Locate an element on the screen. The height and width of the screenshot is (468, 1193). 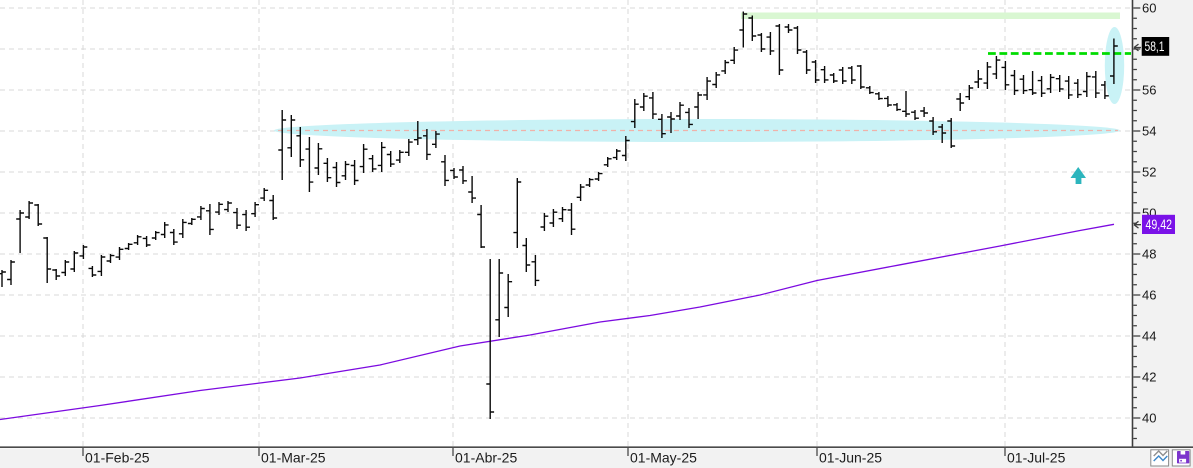
svg-text: 58,1 is located at coordinates (1155, 46).